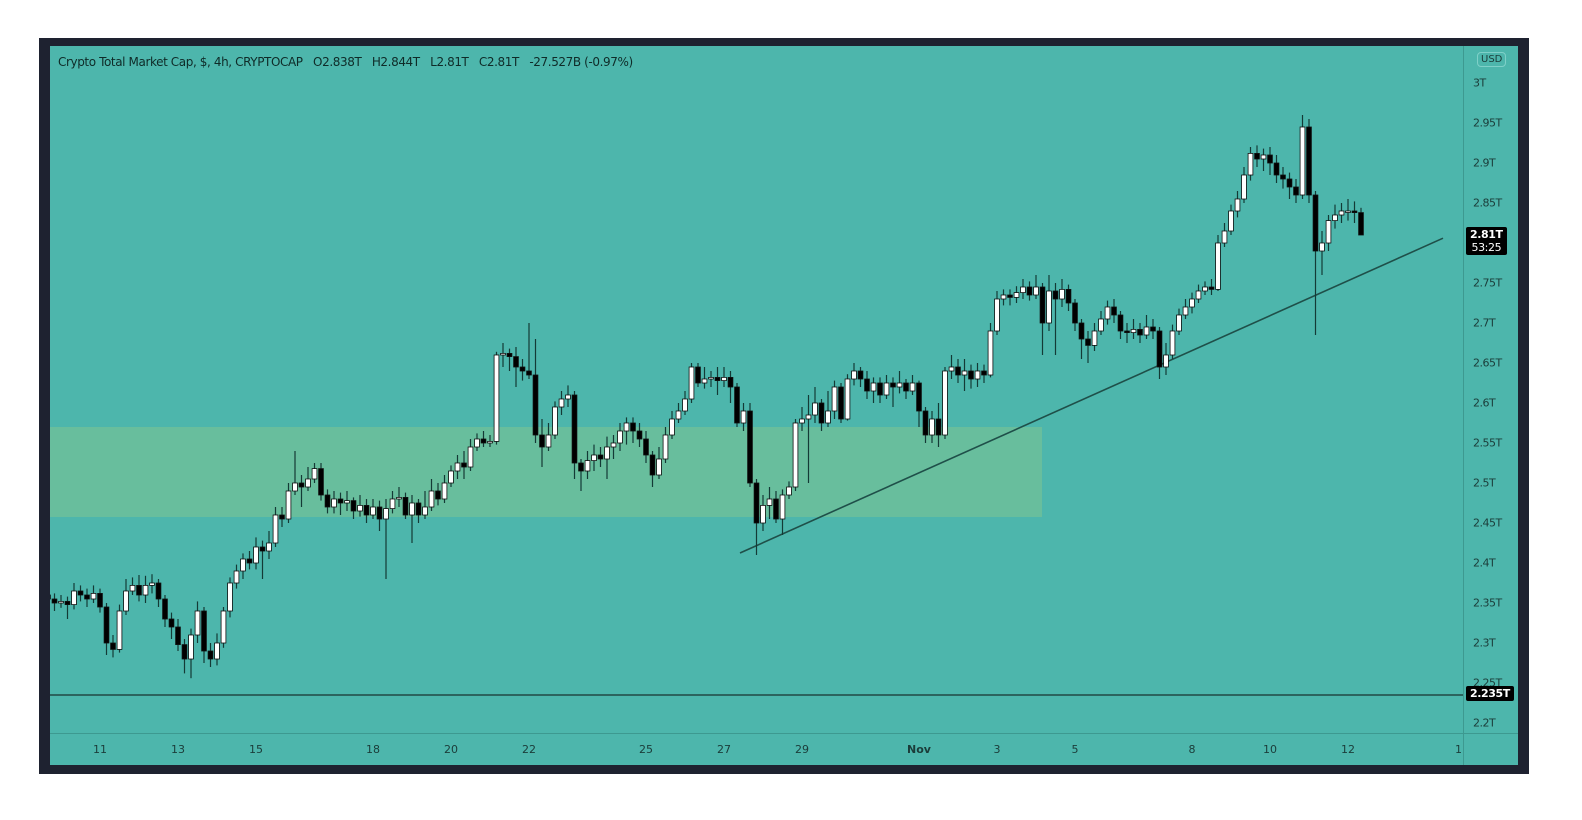 This screenshot has height=820, width=1582. Describe the element at coordinates (646, 749) in the screenshot. I see `time-tick-label: 25` at that location.